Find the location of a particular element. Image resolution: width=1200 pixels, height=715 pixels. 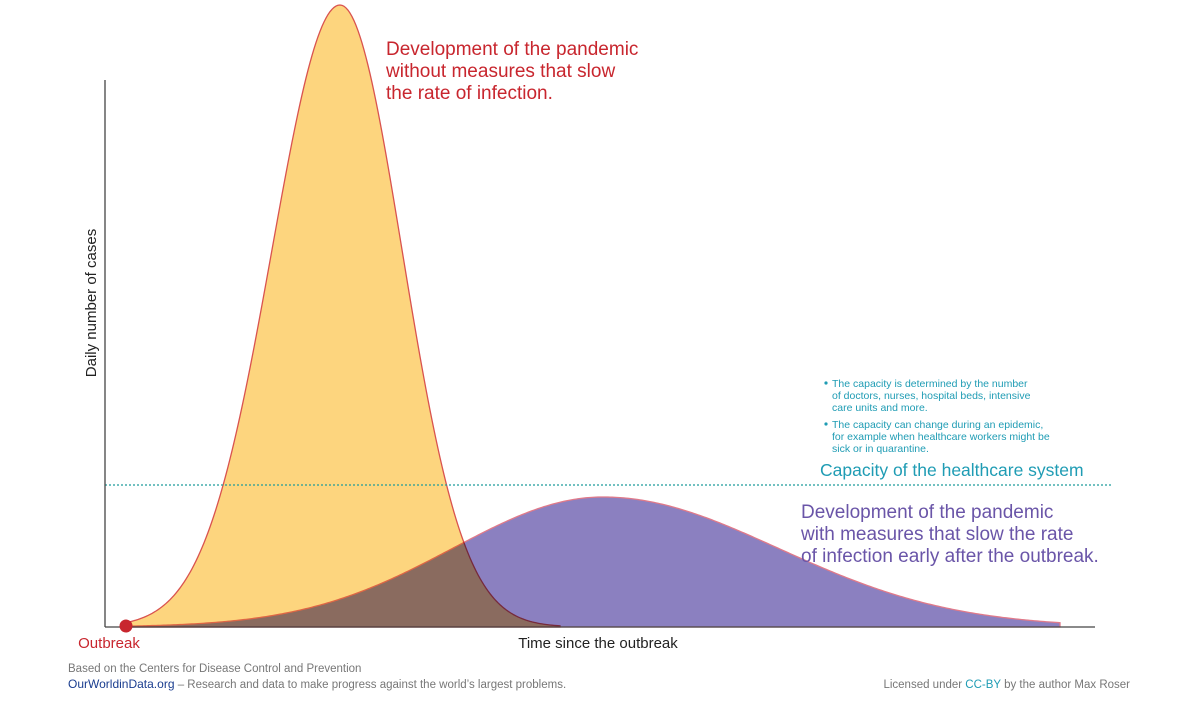

license-suffix: by the author Max Roser is located at coordinates (1065, 685).